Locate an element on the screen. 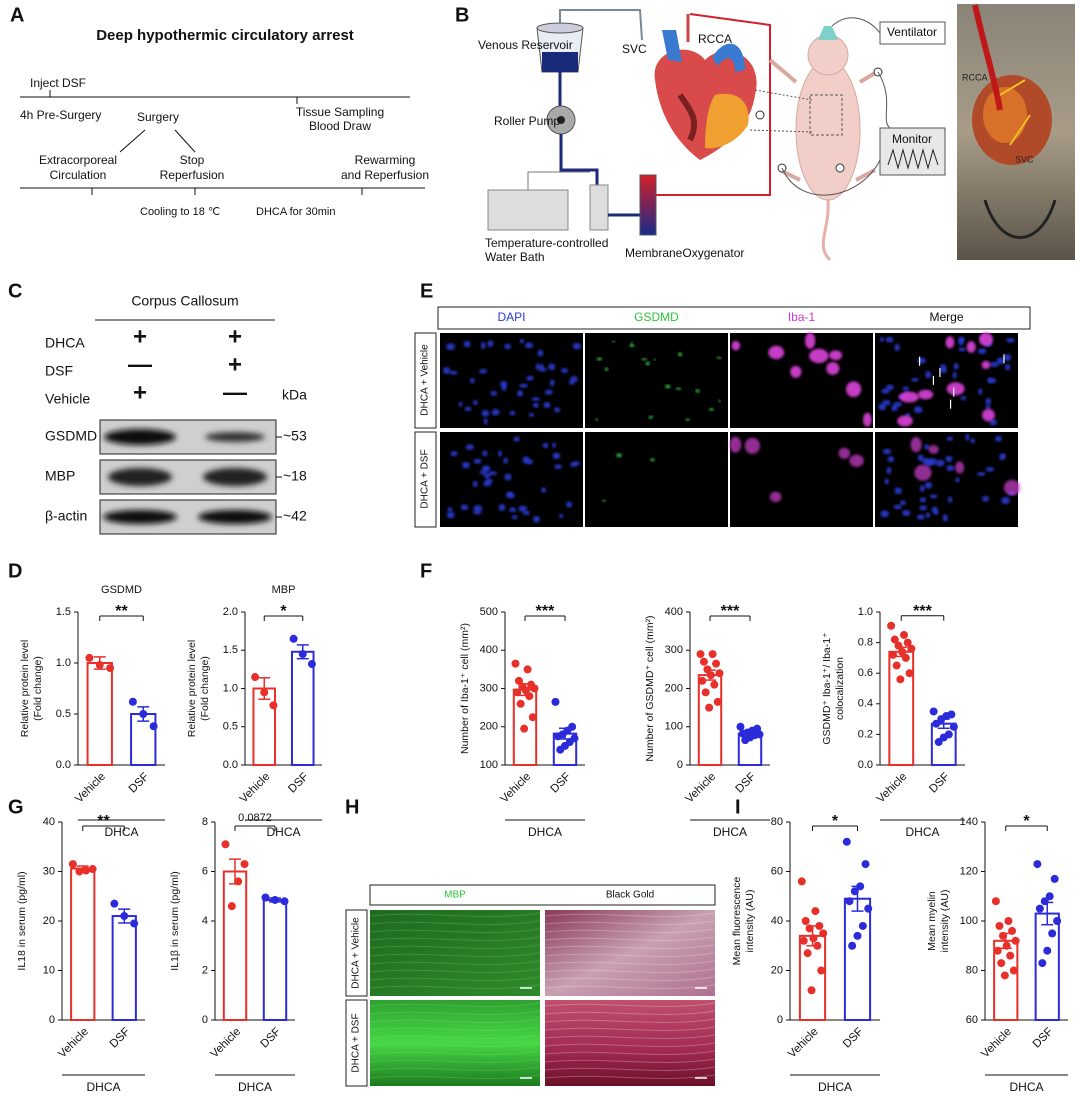 This screenshot has height=1115, width=1080. y-tick-label: 20 is located at coordinates (49, 921).